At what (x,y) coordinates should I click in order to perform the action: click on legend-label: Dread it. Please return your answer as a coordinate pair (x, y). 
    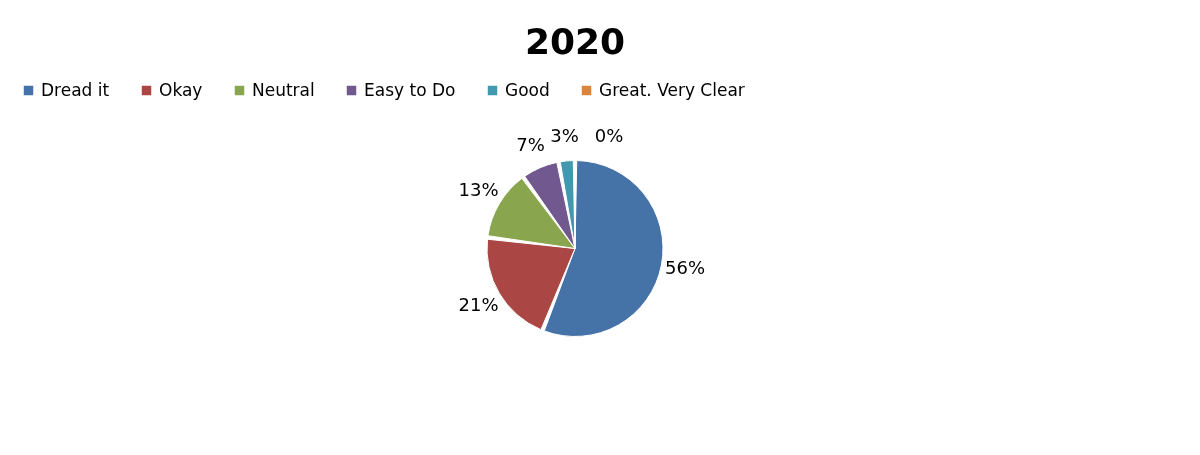
    Looking at the image, I should click on (75, 89).